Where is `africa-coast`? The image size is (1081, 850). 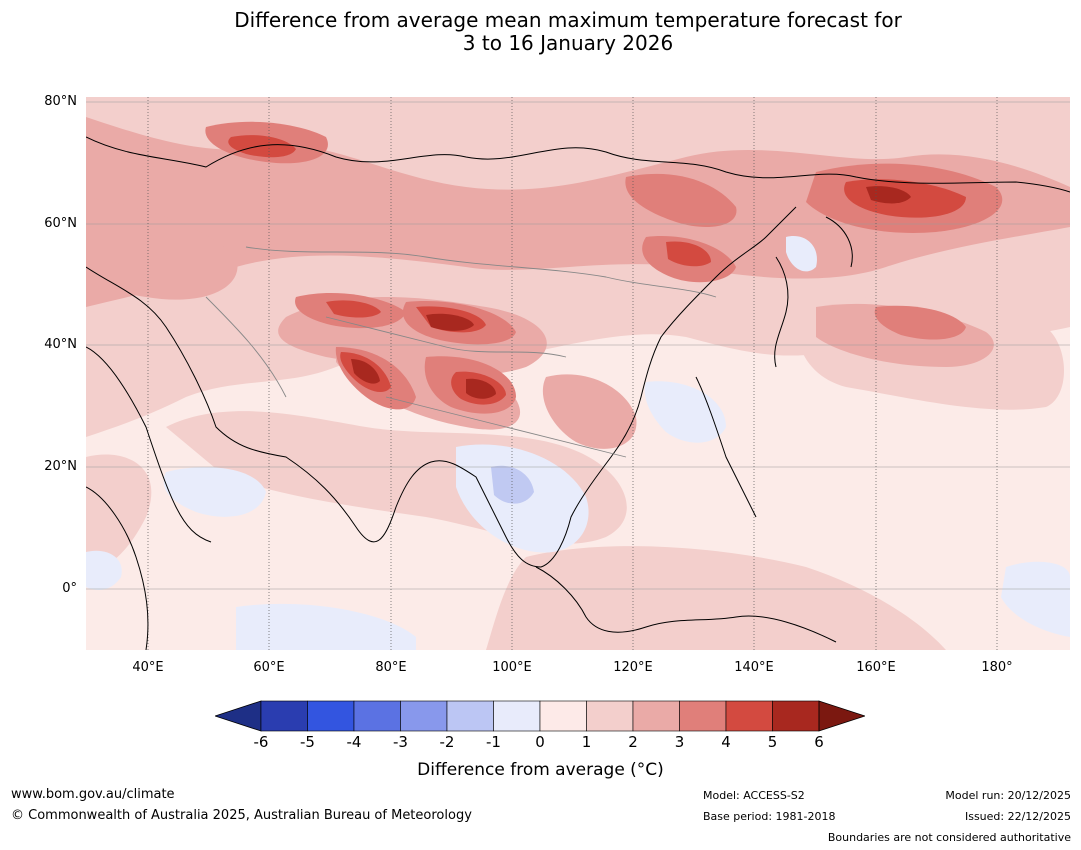
africa-coast is located at coordinates (117, 568).